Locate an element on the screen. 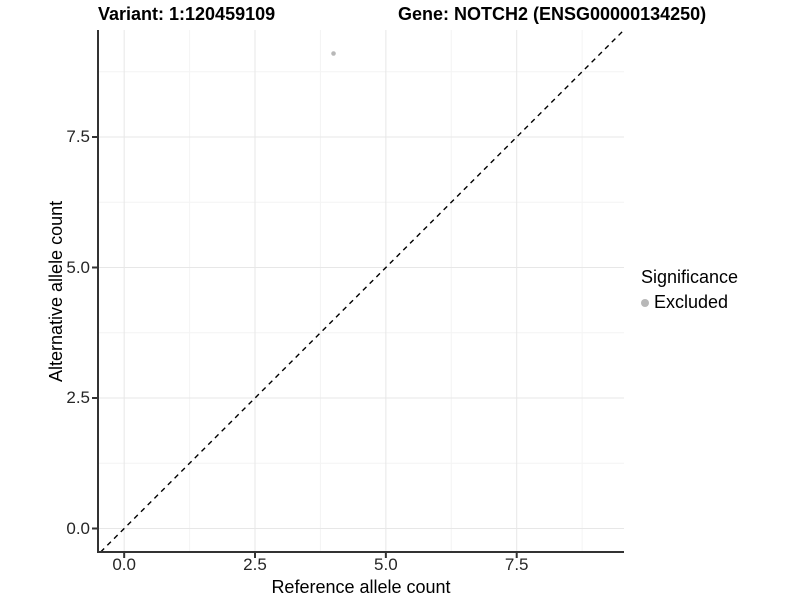 The height and width of the screenshot is (600, 800). y-tick-label: 7.5 is located at coordinates (78, 136).